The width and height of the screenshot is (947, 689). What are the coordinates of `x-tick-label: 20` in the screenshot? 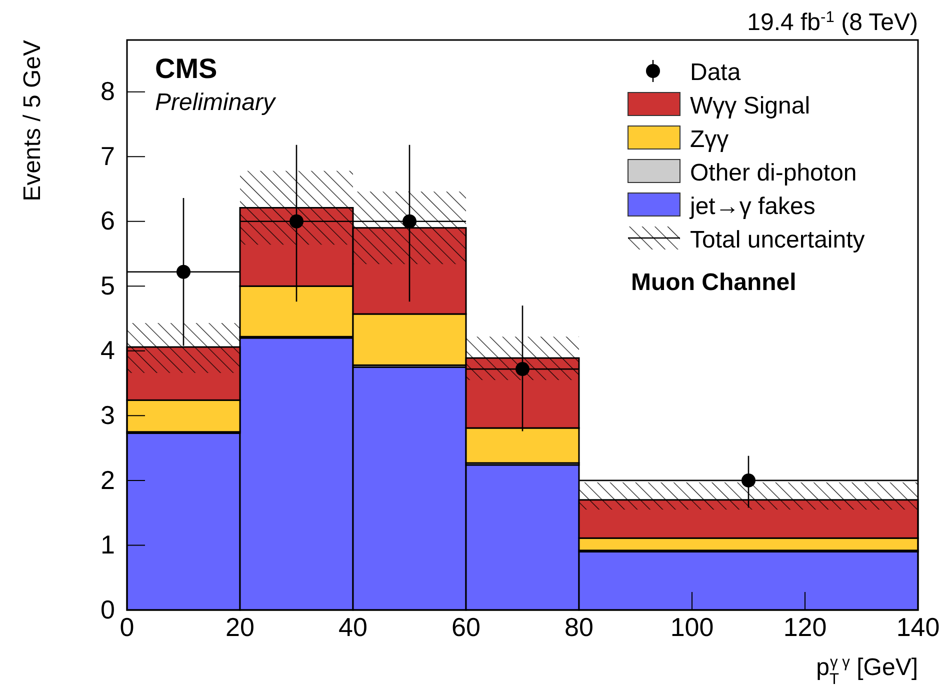 It's located at (240, 627).